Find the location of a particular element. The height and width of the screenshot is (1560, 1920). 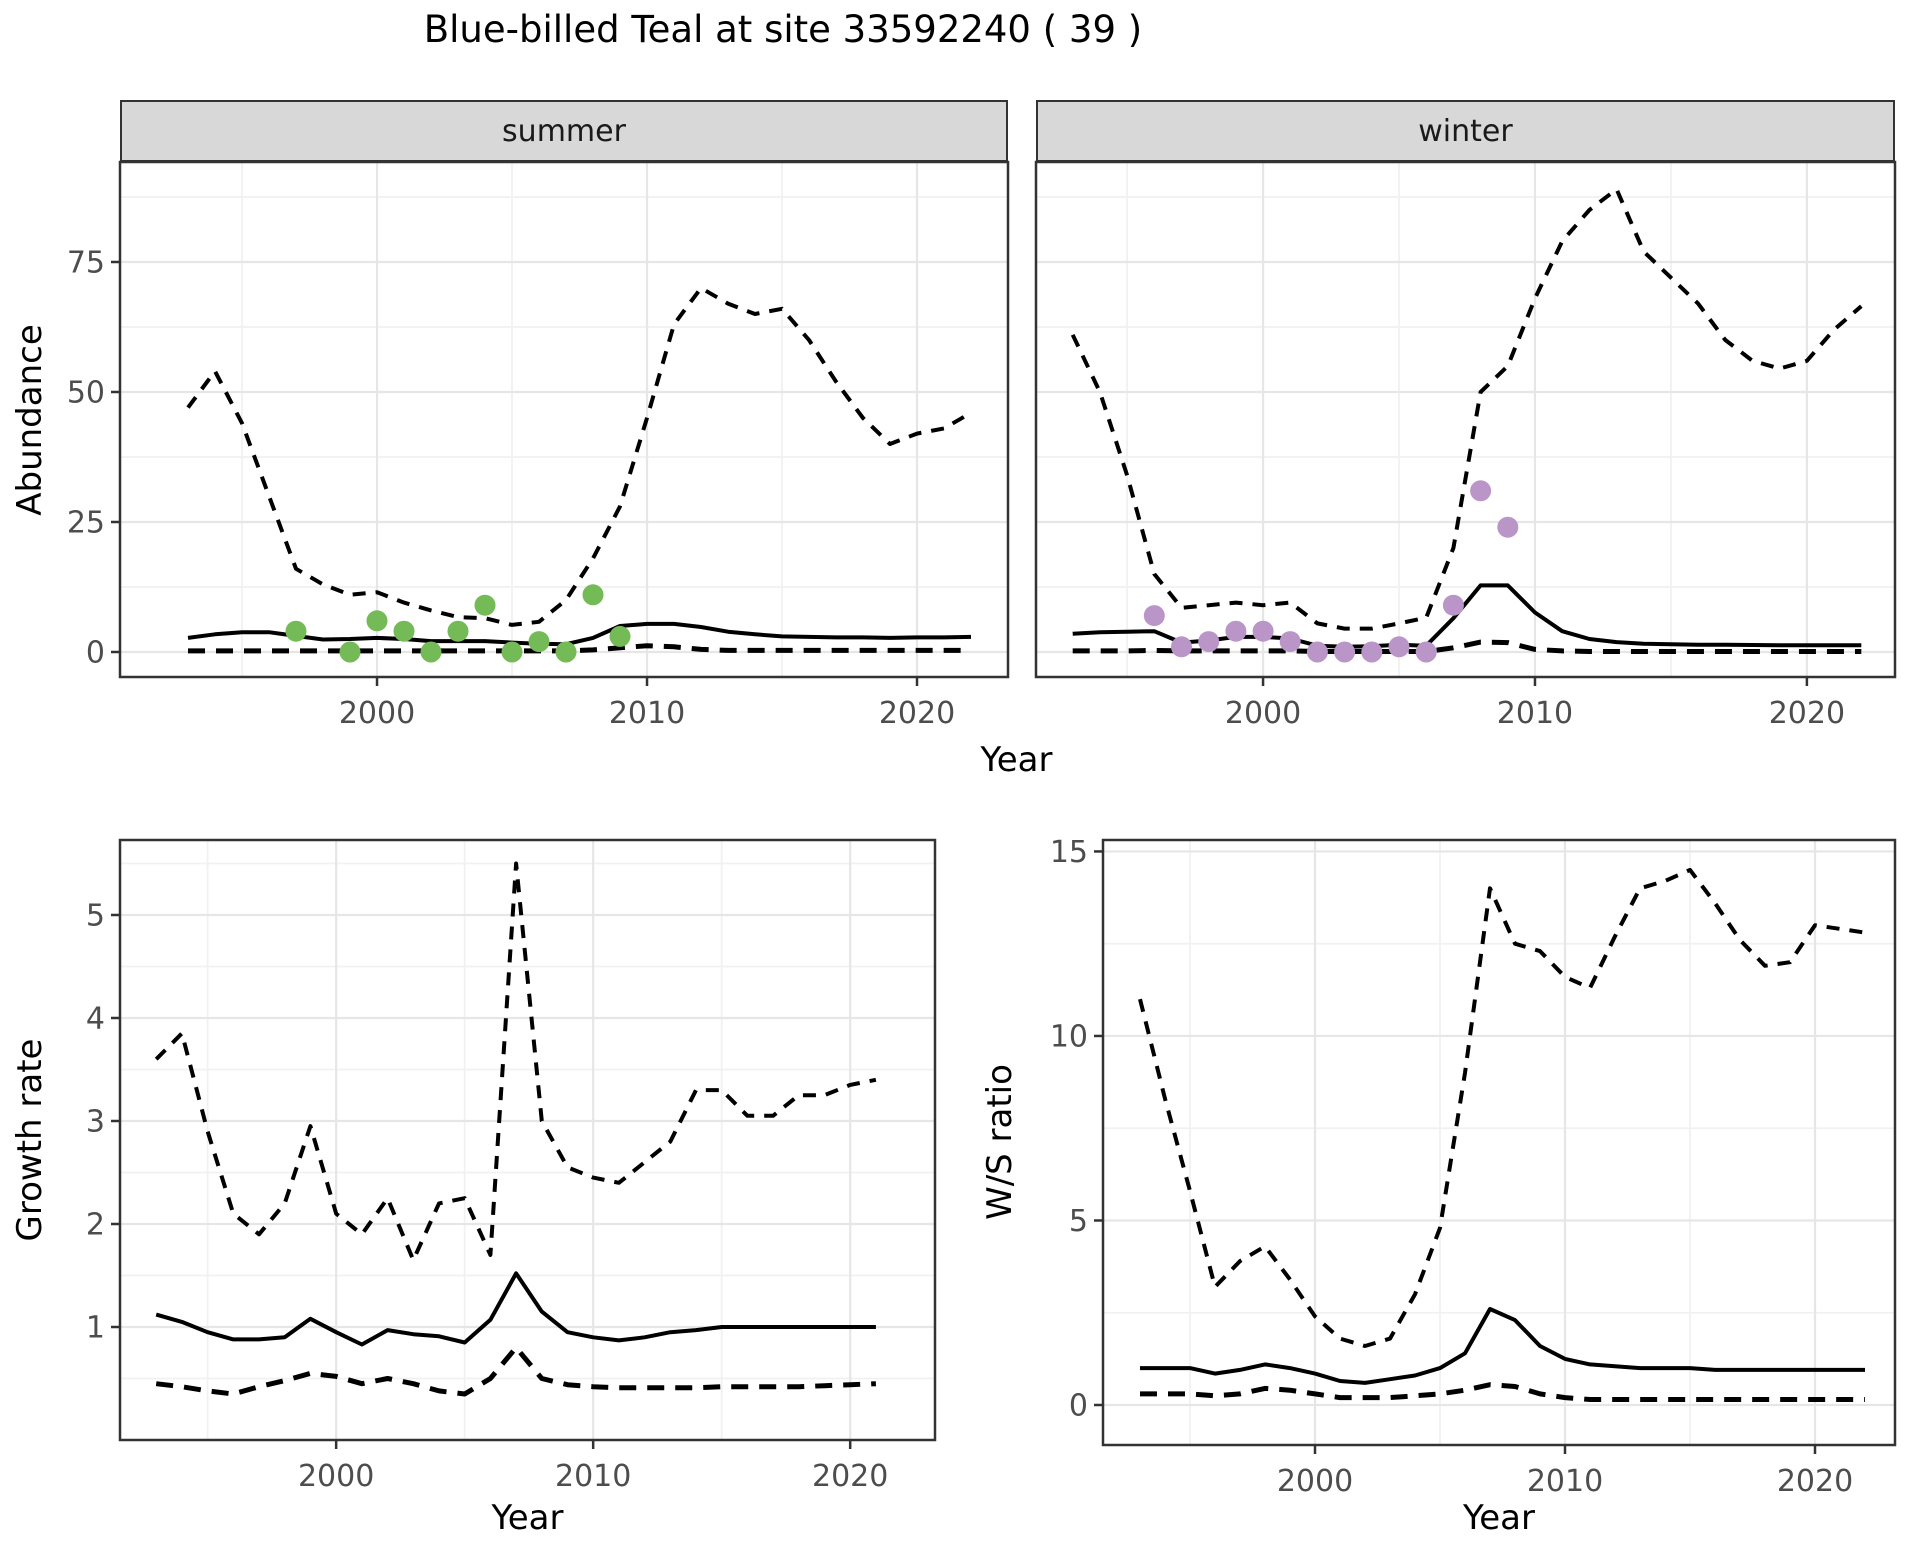

y-tick-label: 50 is located at coordinates (86, 392).